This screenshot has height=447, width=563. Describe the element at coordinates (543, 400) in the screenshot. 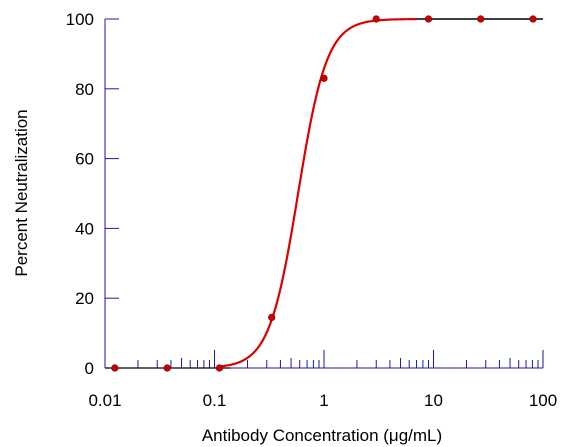

I see `x-tick-label: 100` at that location.